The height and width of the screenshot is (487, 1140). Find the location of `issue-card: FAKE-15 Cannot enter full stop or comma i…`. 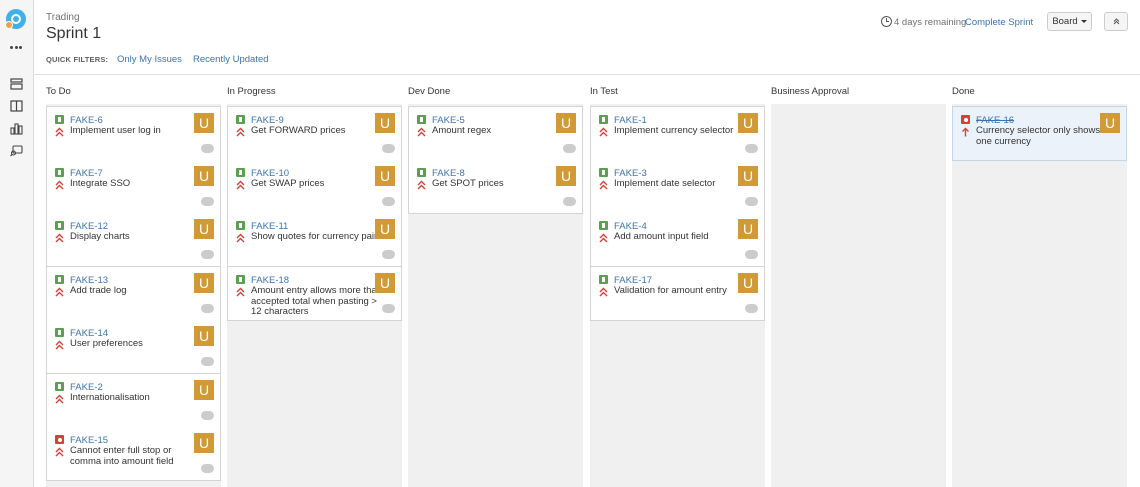

issue-card: FAKE-15 Cannot enter full stop or comma i… is located at coordinates (133, 454).